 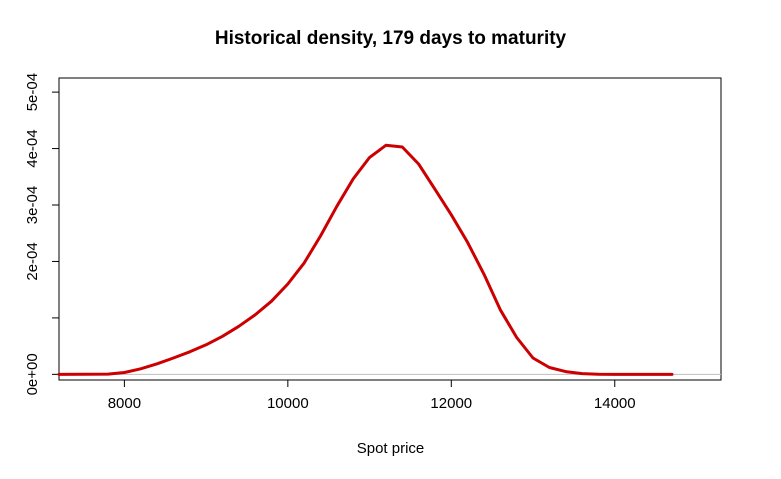 I want to click on y-tick-label: 0e+00, so click(x=32, y=374).